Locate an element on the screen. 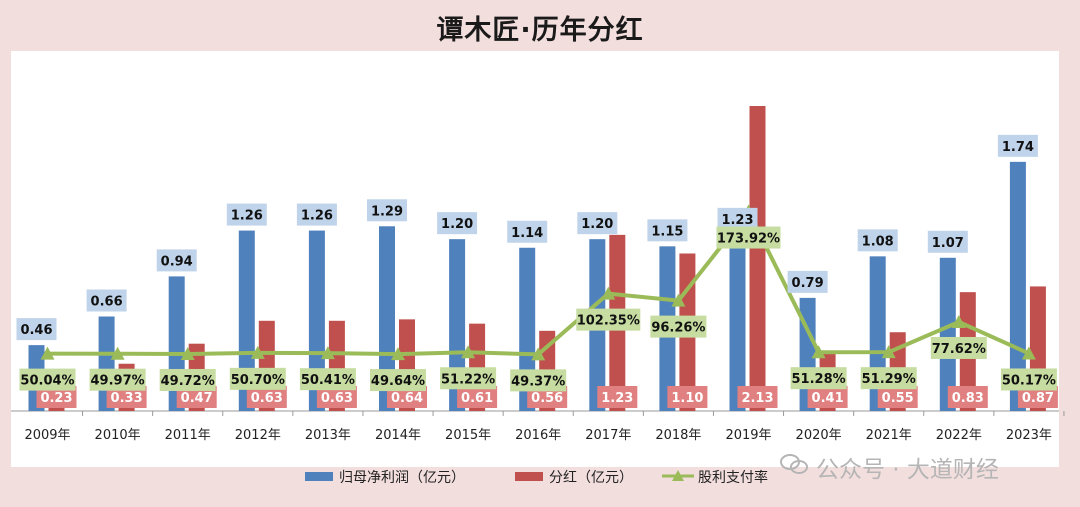  label-dividend-2012年: 0.63 is located at coordinates (266, 397).